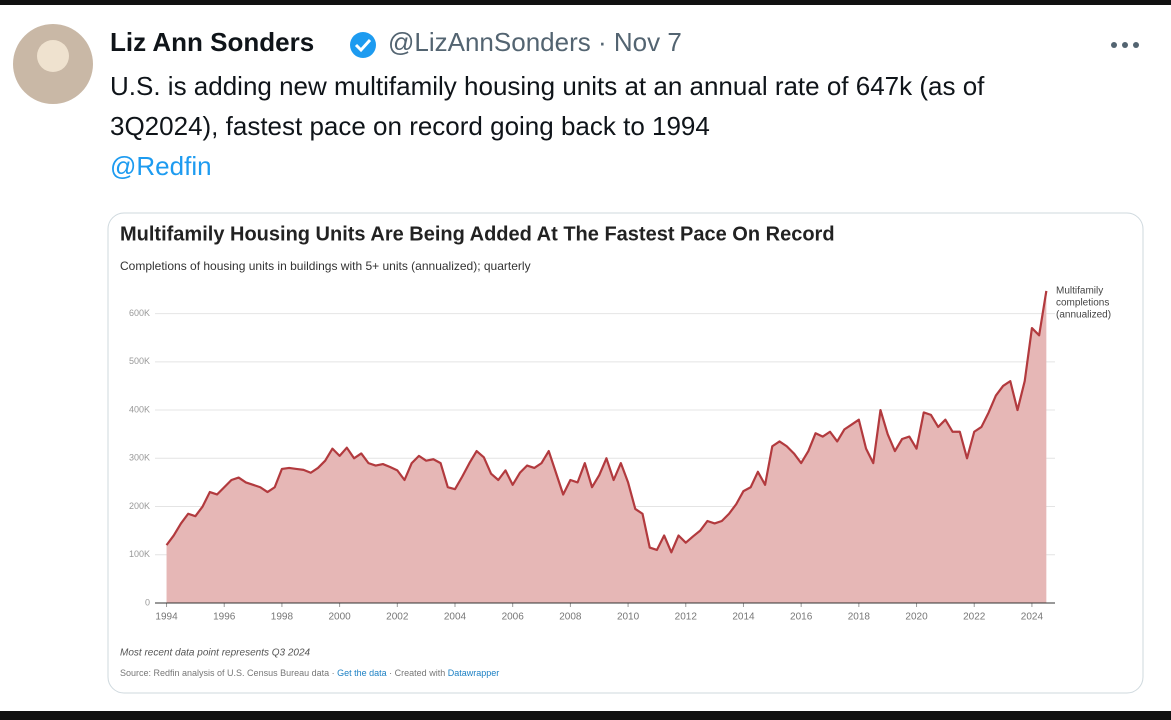 The image size is (1171, 720). What do you see at coordinates (585, 2) in the screenshot?
I see `top-edge` at bounding box center [585, 2].